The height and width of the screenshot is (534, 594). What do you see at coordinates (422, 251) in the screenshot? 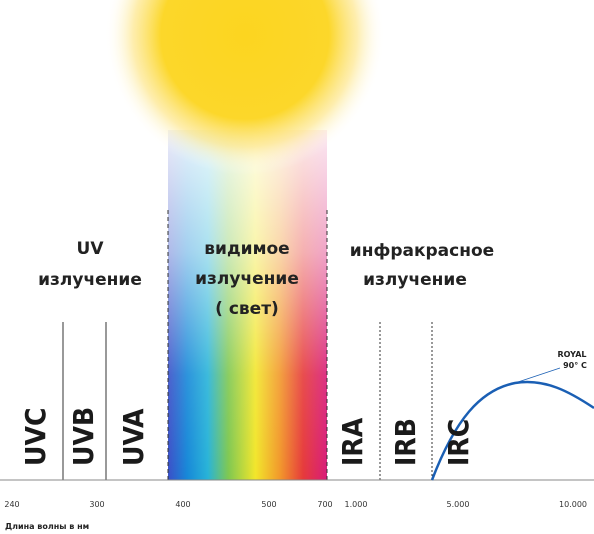
I see `heading: инфракрасное` at bounding box center [422, 251].